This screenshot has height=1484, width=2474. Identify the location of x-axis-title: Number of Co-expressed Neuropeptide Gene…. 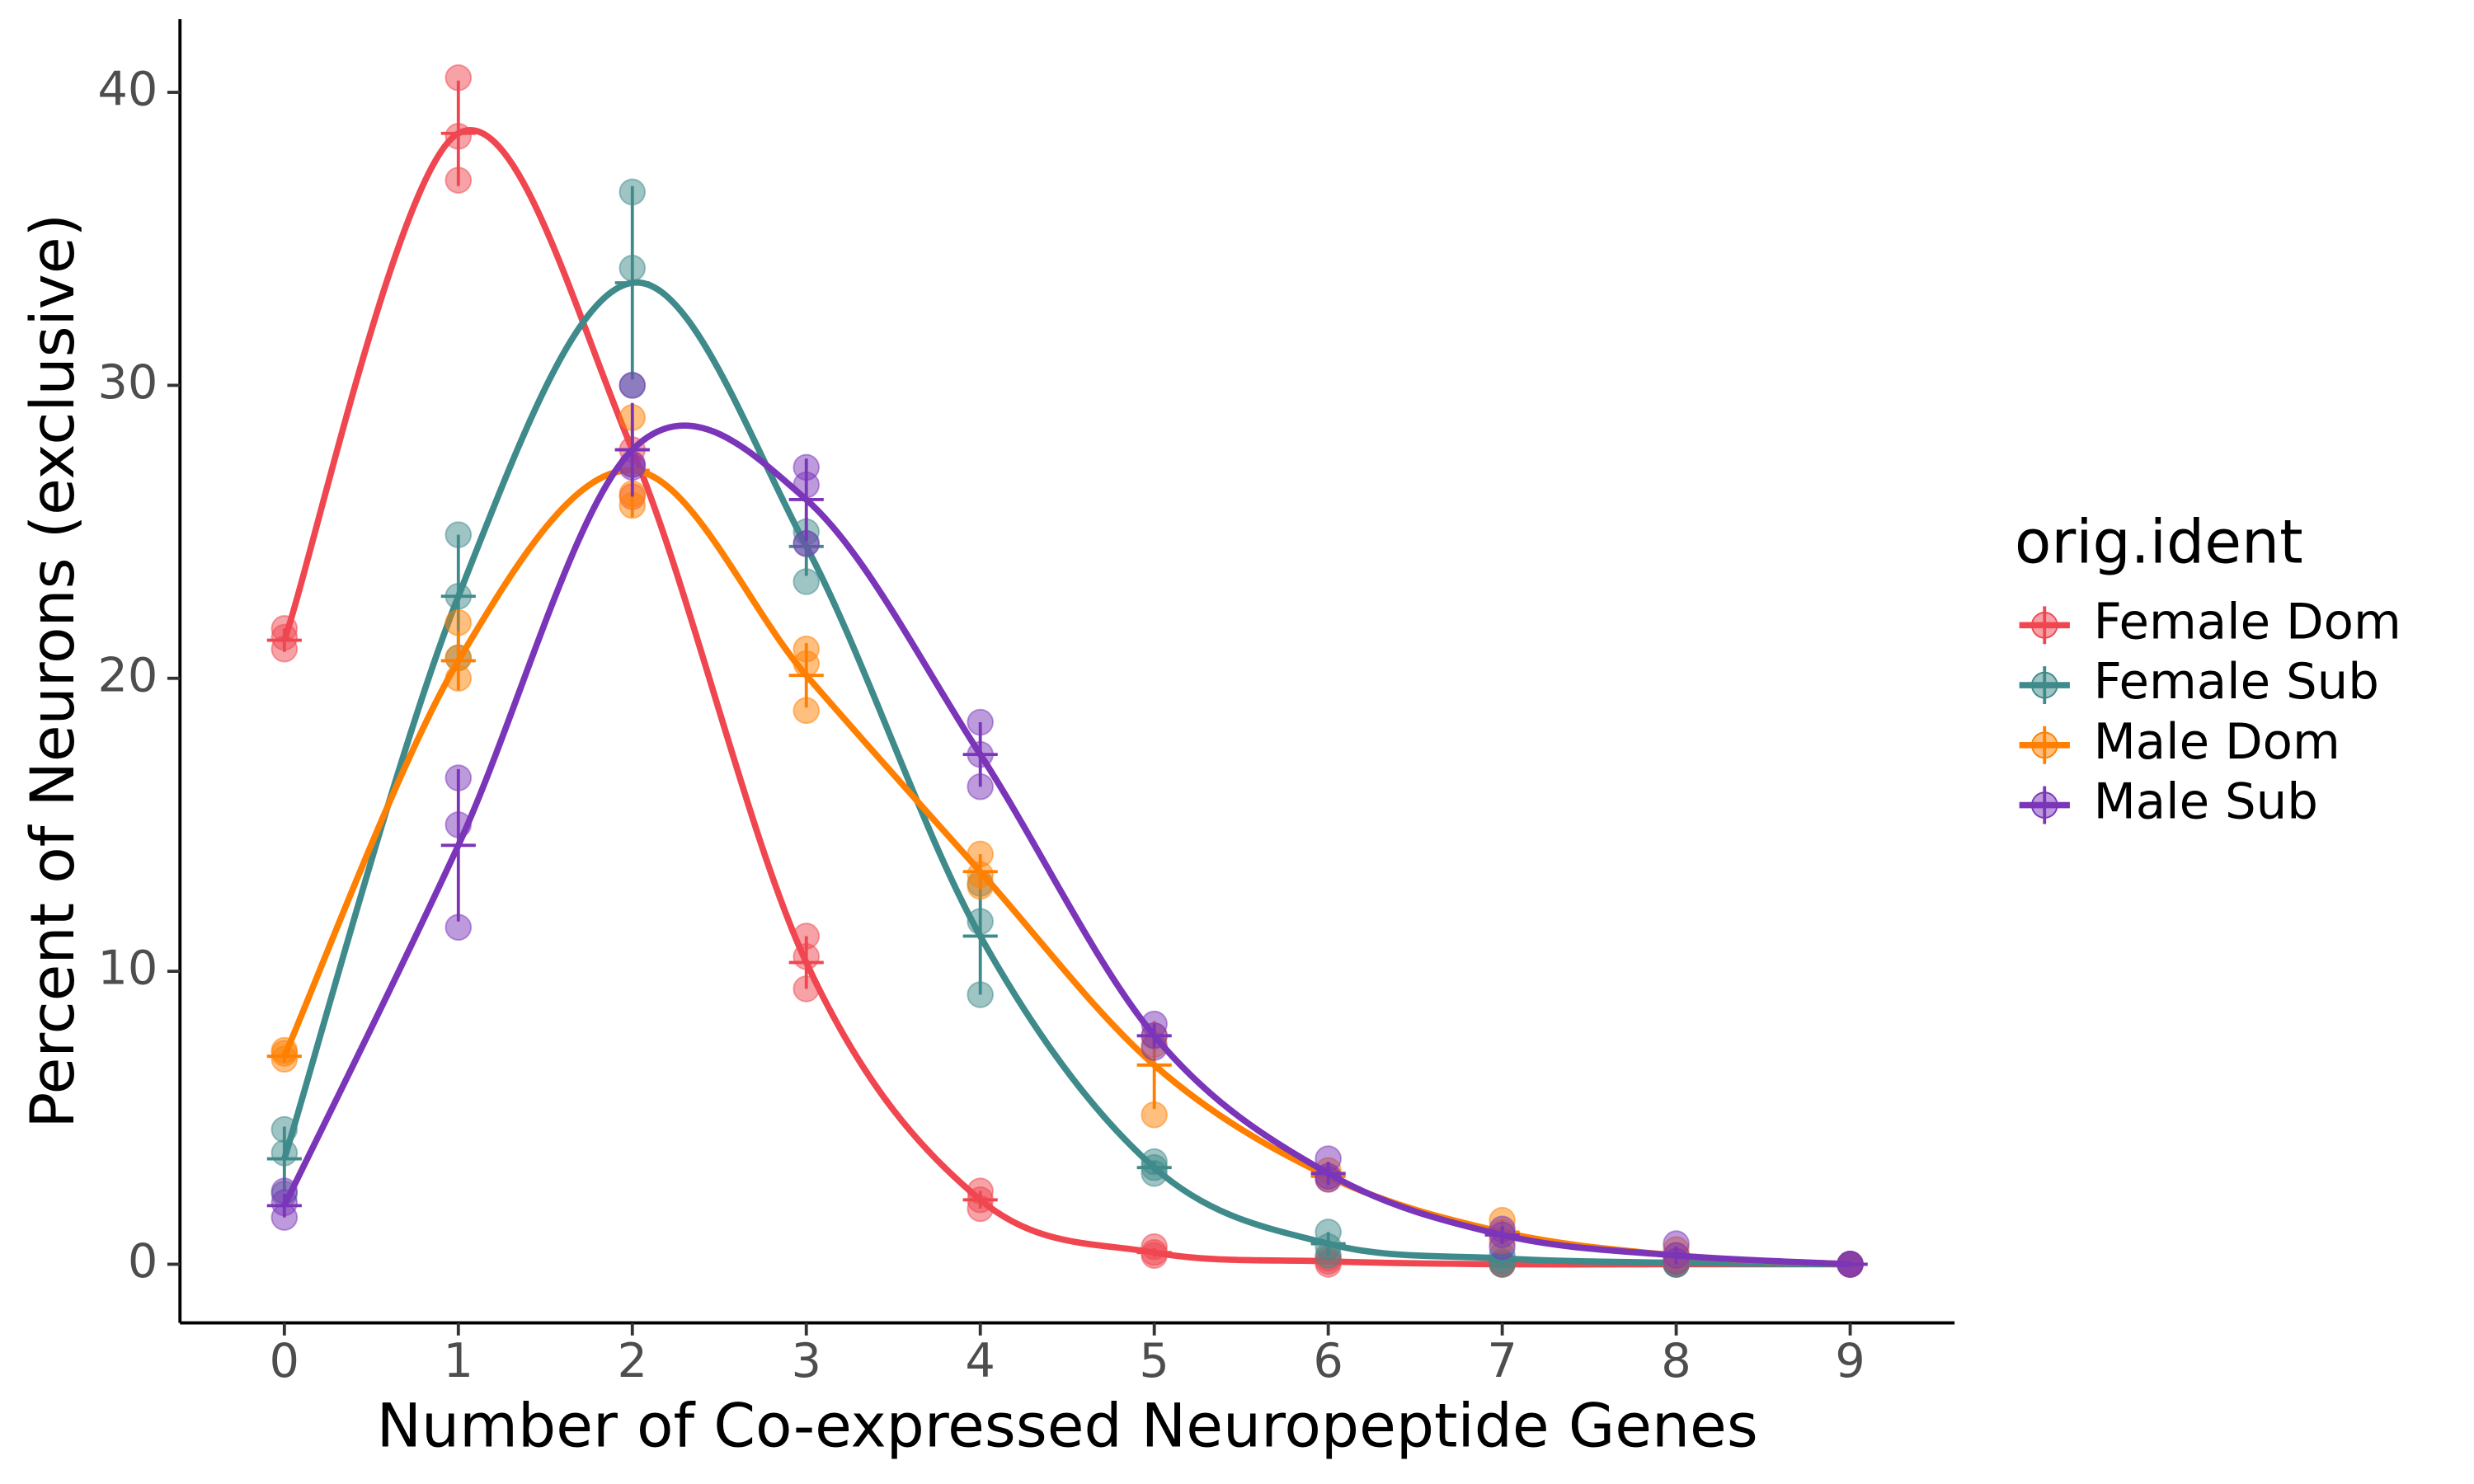
(1067, 1427).